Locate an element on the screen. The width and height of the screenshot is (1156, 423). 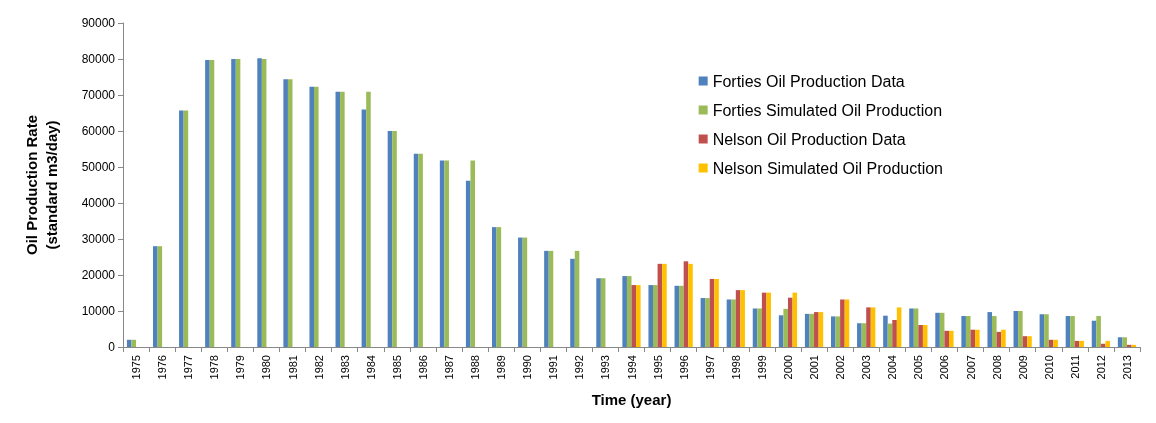
x-tick-label: 2003 is located at coordinates (866, 367).